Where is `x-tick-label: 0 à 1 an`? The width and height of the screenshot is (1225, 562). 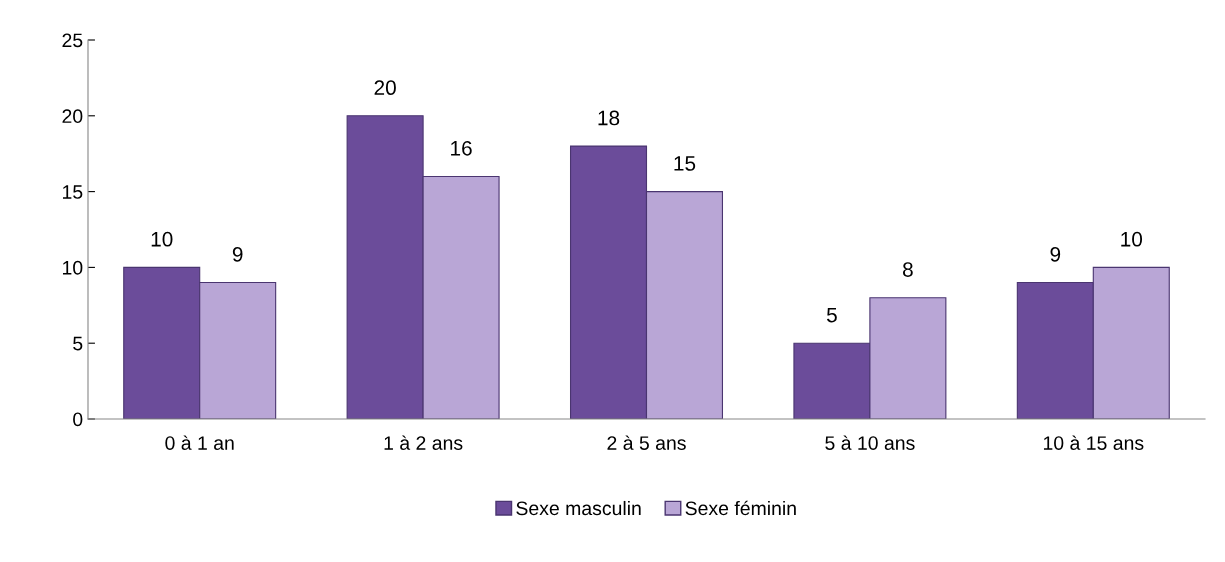
x-tick-label: 0 à 1 an is located at coordinates (199, 442).